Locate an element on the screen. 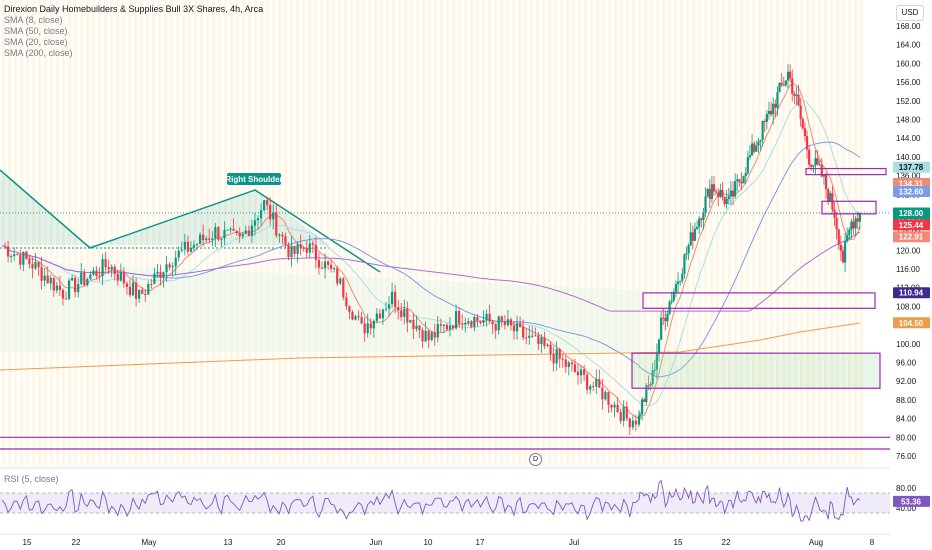 This screenshot has height=550, width=932. y-tick-label: 84.00 is located at coordinates (906, 419).